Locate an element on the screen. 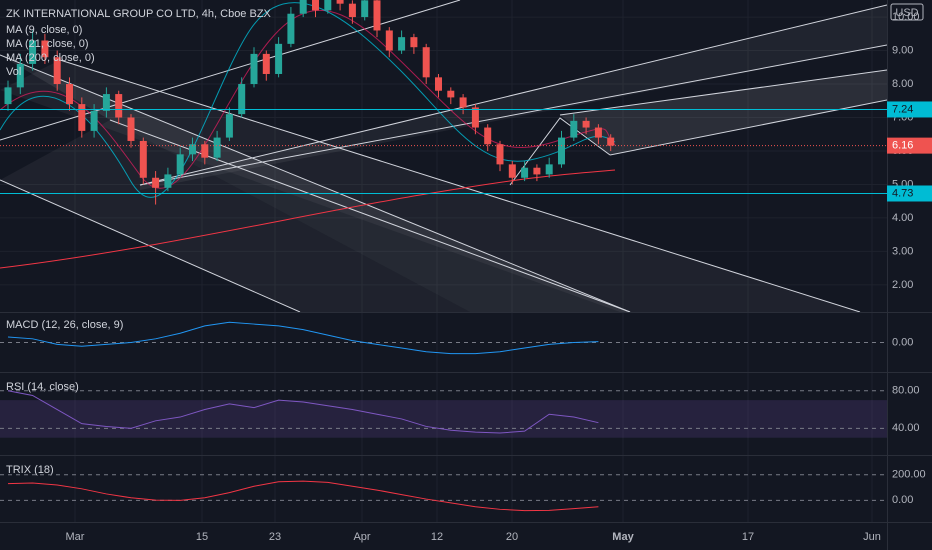 Image resolution: width=932 pixels, height=550 pixels. indicator-label: Vol is located at coordinates (13, 72).